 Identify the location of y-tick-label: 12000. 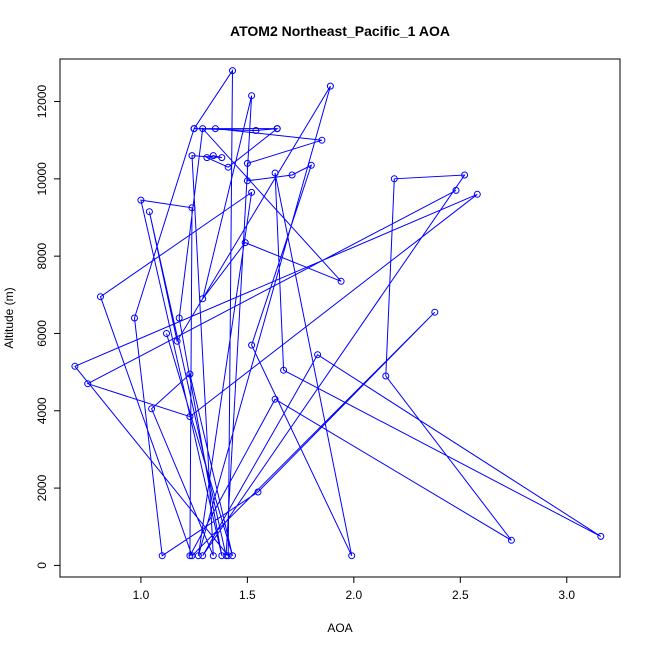
(42, 102).